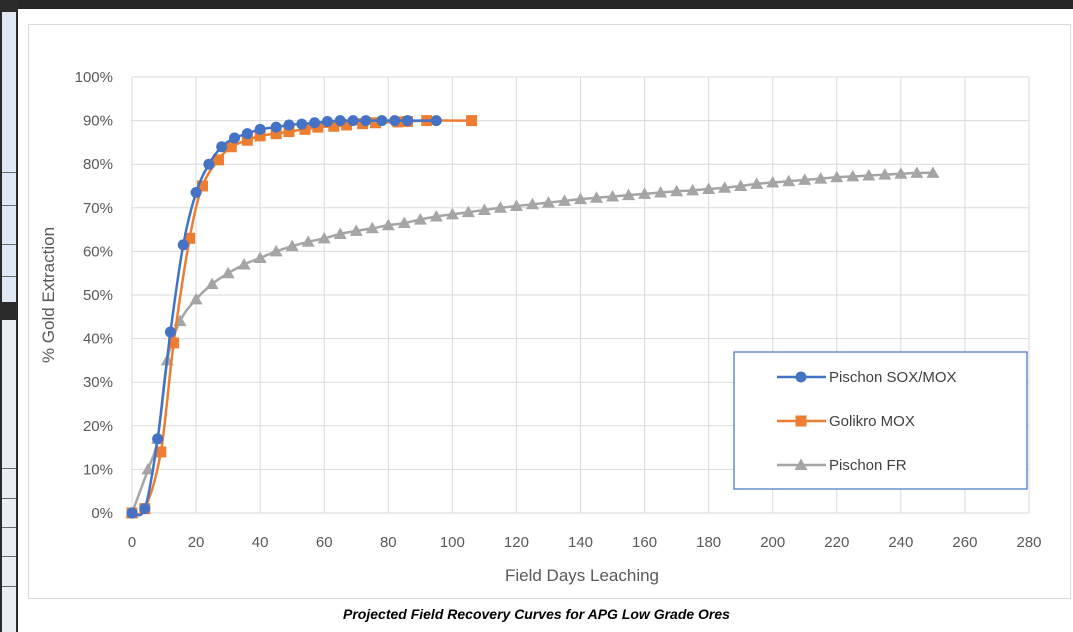  Describe the element at coordinates (536, 4) in the screenshot. I see `window-top-bar` at that location.